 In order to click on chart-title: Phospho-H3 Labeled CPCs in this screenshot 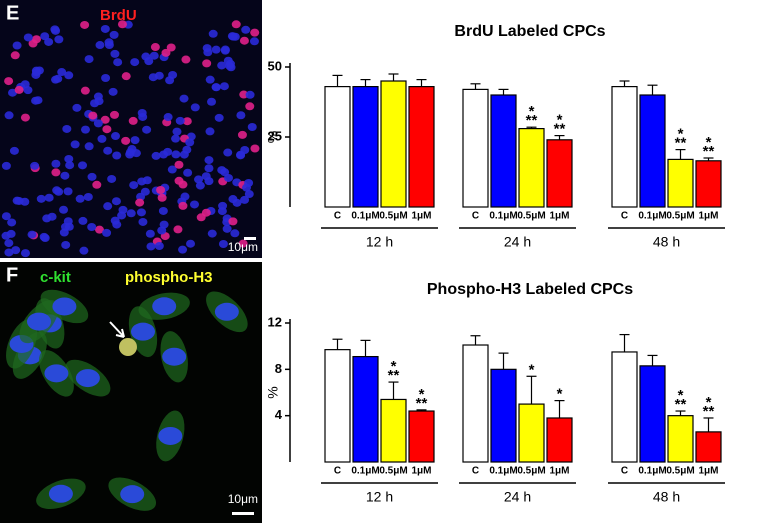, I will do `click(530, 289)`.